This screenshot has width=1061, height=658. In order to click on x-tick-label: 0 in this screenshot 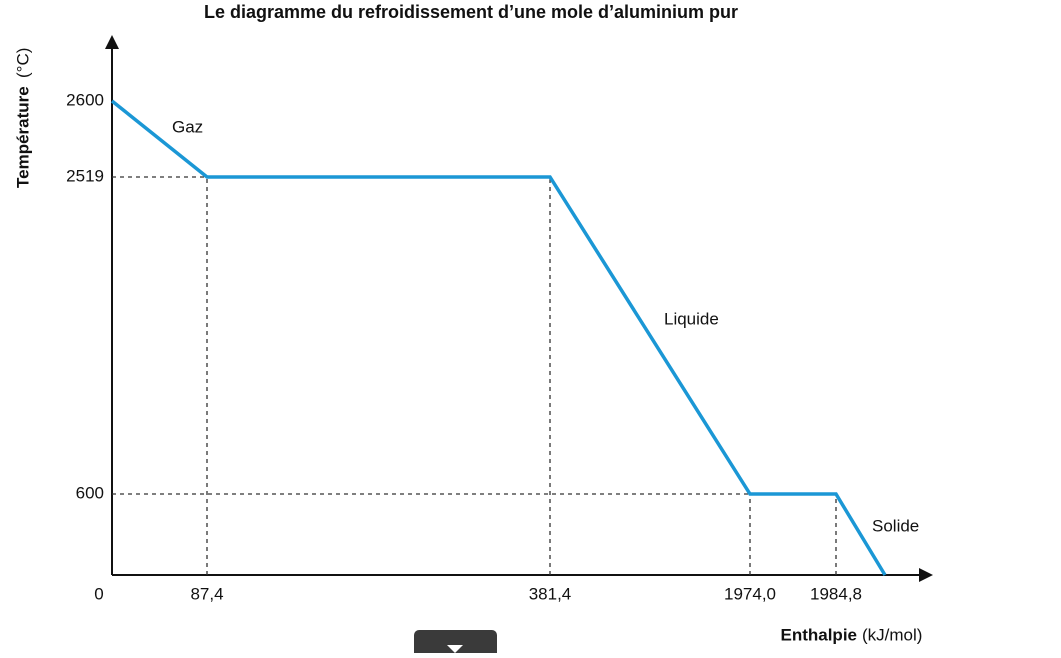, I will do `click(98, 593)`.